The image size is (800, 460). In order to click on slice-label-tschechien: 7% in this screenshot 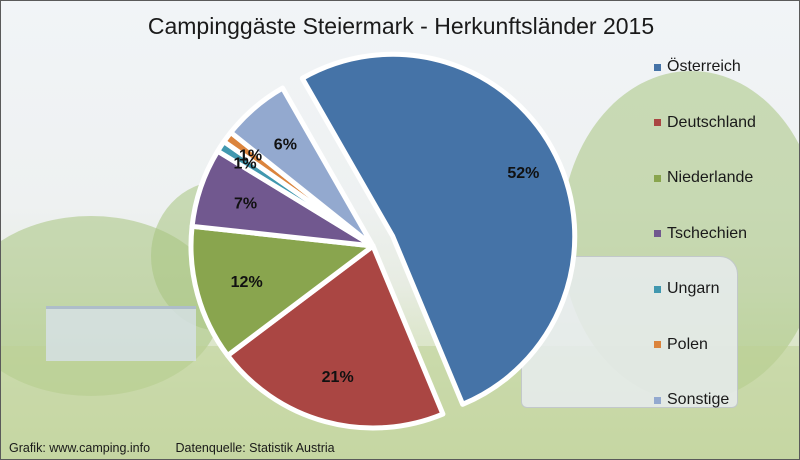, I will do `click(245, 204)`.